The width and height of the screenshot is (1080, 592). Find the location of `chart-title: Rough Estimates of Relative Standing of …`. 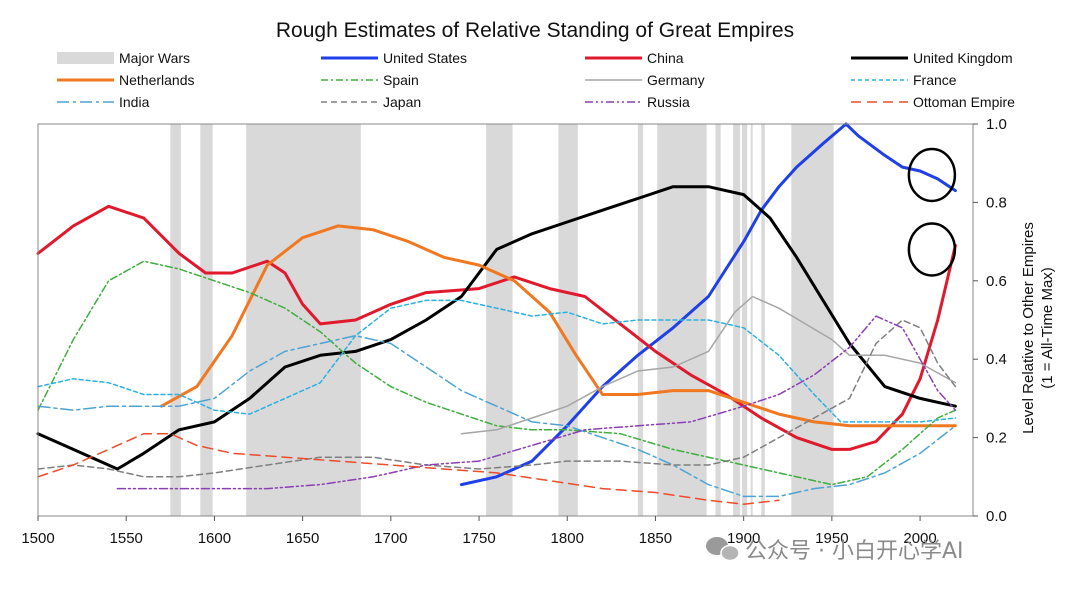

chart-title: Rough Estimates of Relative Standing of … is located at coordinates (535, 30).